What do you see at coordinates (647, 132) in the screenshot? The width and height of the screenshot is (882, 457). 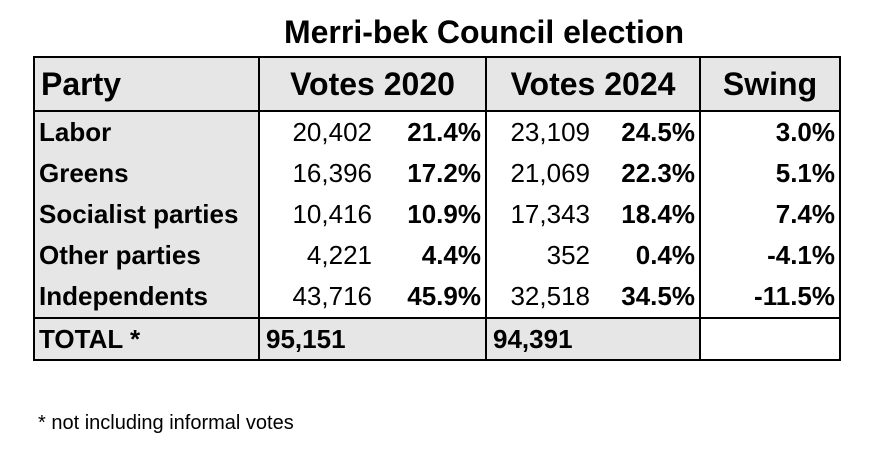 I see `pct-2024: 24.5%` at bounding box center [647, 132].